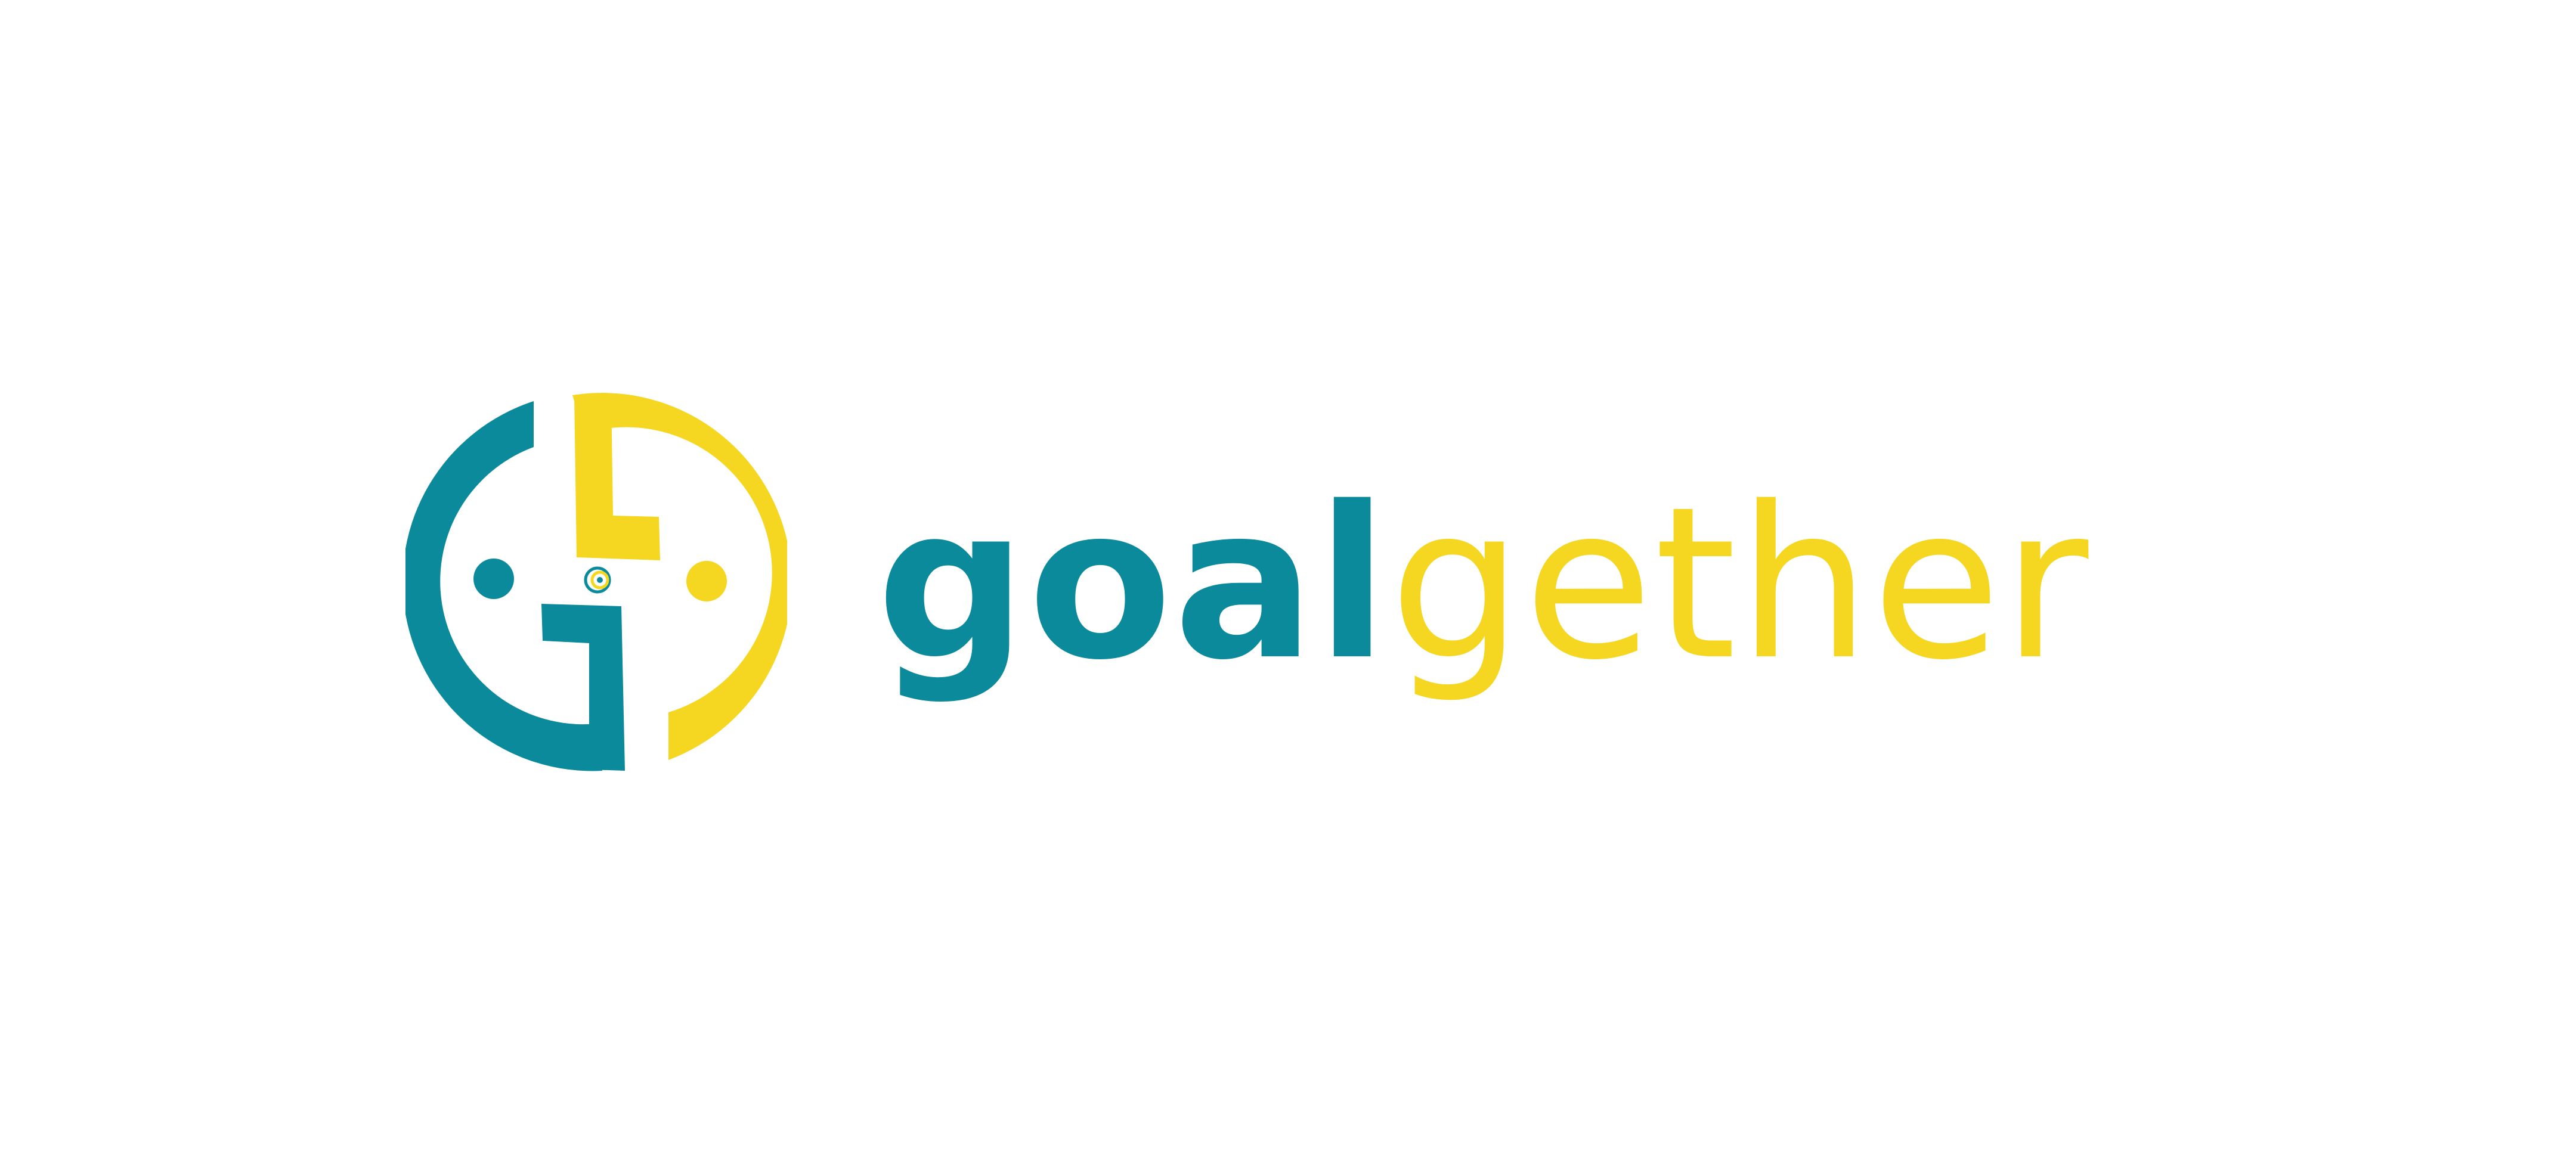  I want to click on emblem-center-target, so click(597, 580).